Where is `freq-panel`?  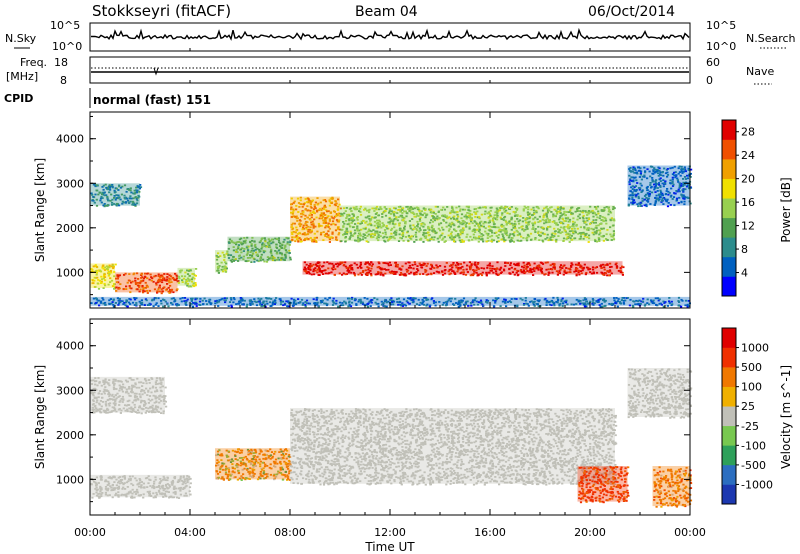 freq-panel is located at coordinates (390, 70).